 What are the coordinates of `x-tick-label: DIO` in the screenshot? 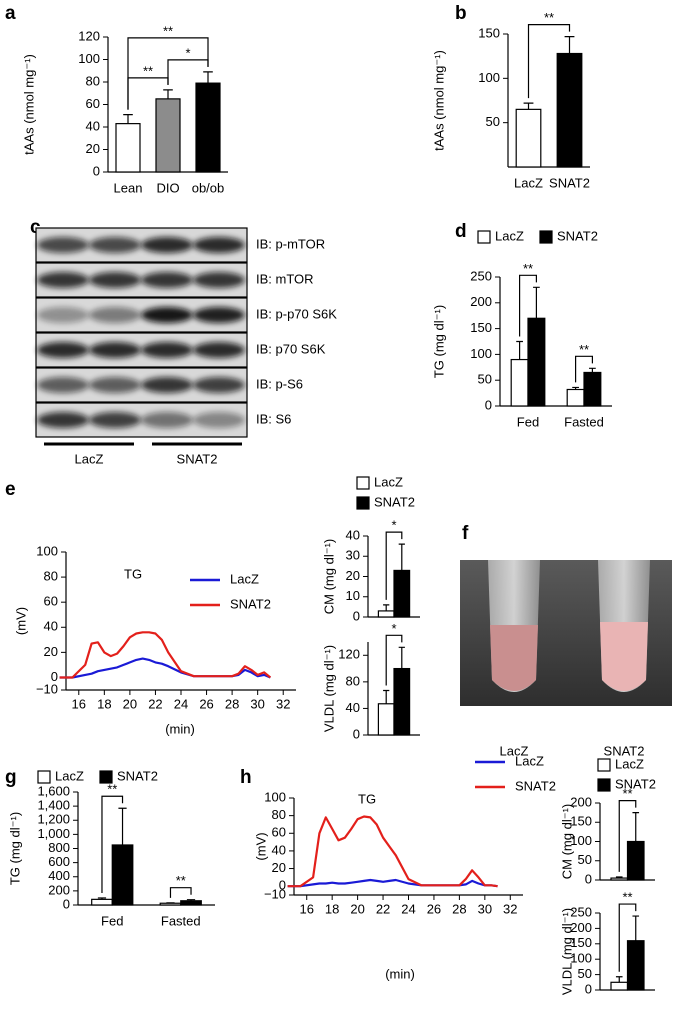 It's located at (167, 187).